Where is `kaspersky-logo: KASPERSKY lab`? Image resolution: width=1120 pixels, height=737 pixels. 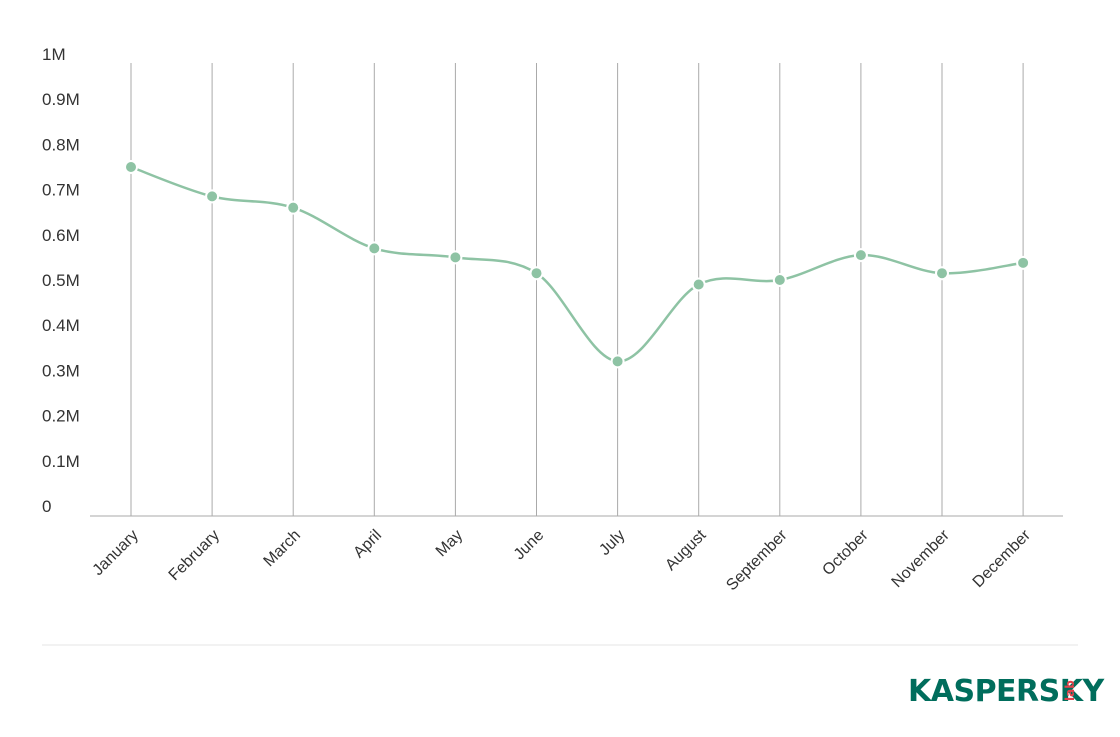 kaspersky-logo: KASPERSKY lab is located at coordinates (1007, 691).